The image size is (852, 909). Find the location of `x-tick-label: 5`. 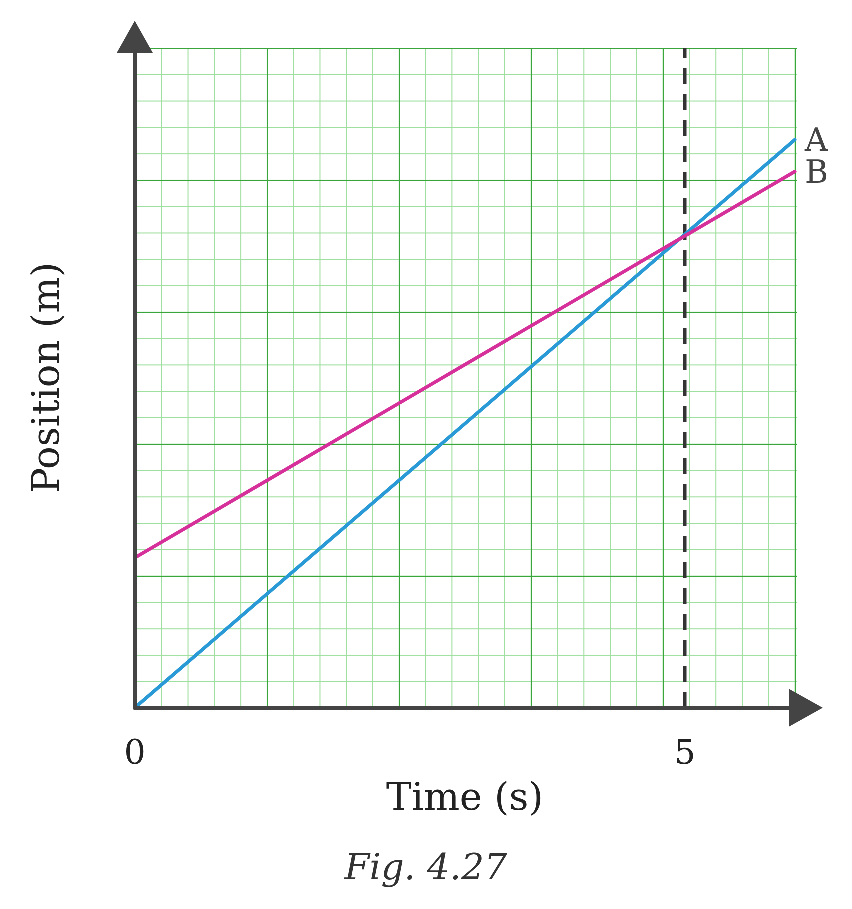

x-tick-label: 5 is located at coordinates (685, 753).